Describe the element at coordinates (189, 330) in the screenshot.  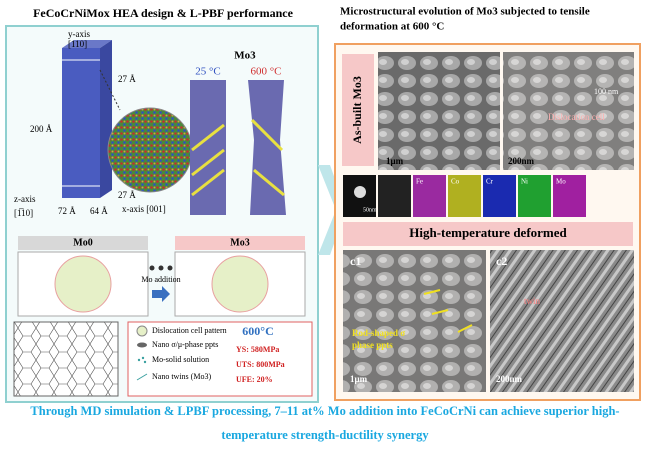
I see `legend-item: Dislocation cell pattern` at that location.